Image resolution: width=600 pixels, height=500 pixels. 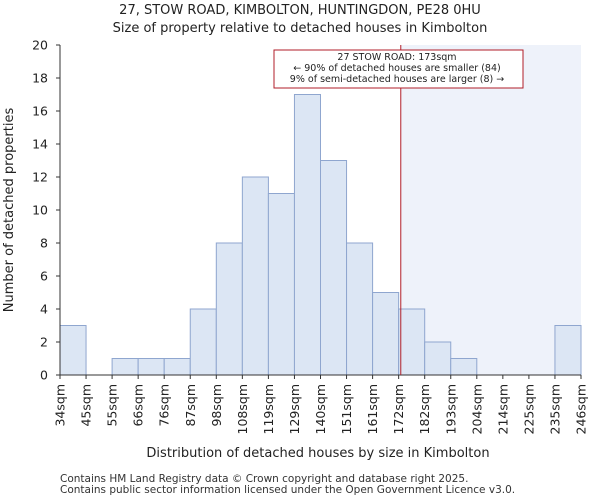 What do you see at coordinates (190, 405) in the screenshot?
I see `x-tick-label: 87sqm` at bounding box center [190, 405].